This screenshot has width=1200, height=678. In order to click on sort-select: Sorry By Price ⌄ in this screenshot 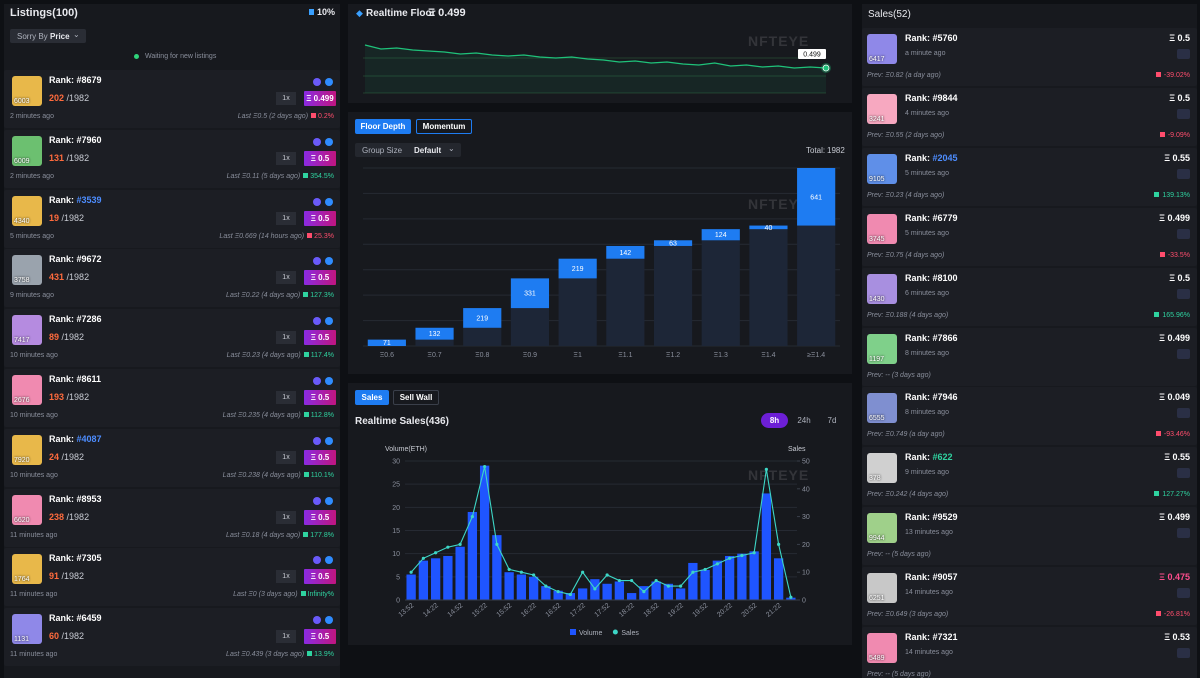, I will do `click(48, 36)`.